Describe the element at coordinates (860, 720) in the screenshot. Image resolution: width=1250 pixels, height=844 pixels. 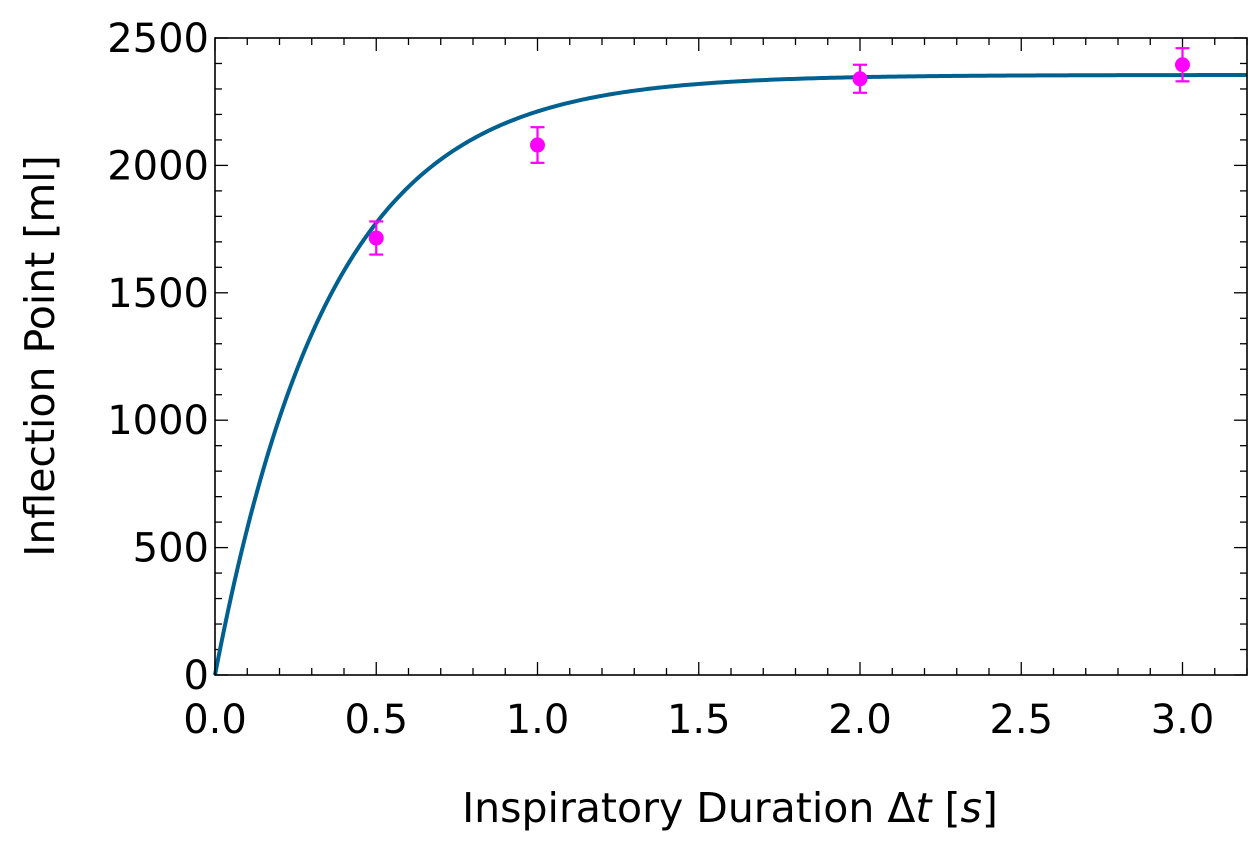
I see `x-tick-label: 2.0` at that location.